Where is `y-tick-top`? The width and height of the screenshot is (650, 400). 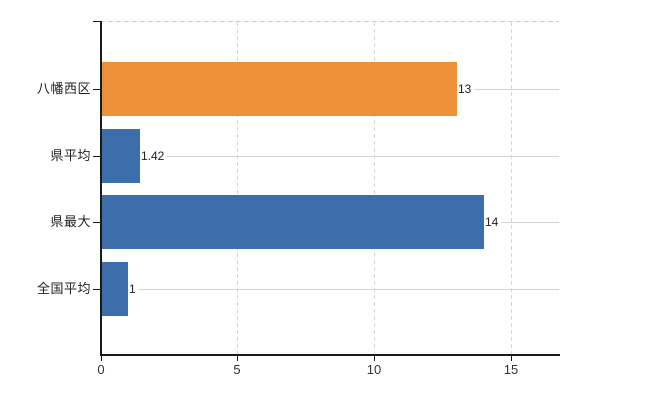 y-tick-top is located at coordinates (96, 21).